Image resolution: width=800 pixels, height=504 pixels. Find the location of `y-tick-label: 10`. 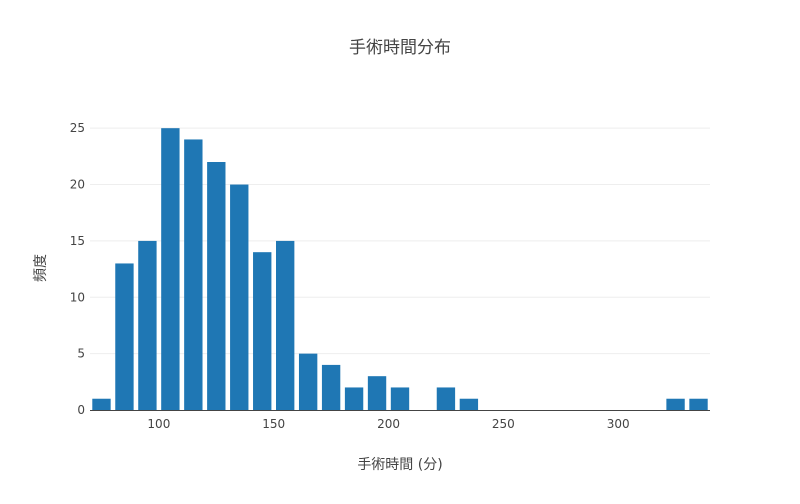

y-tick-label: 10 is located at coordinates (77, 297).